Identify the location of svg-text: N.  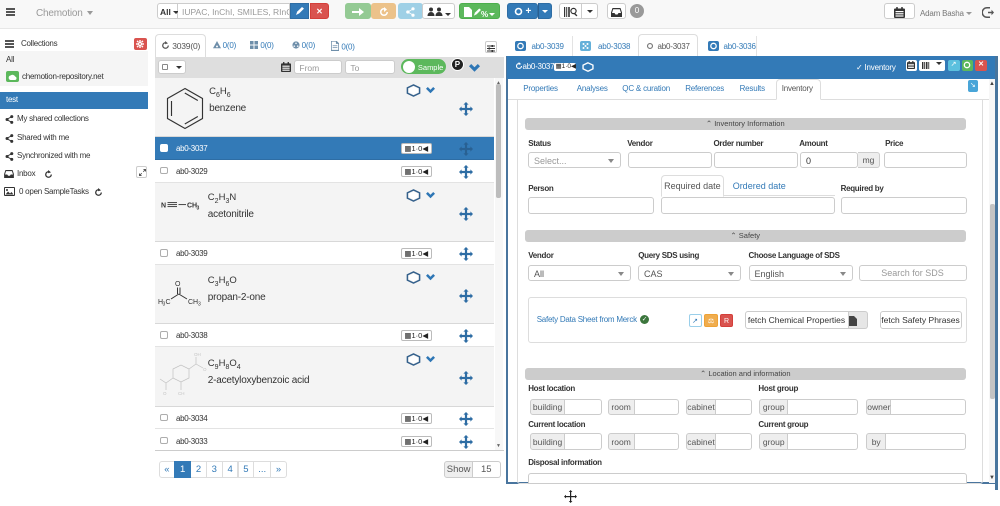
(163, 205).